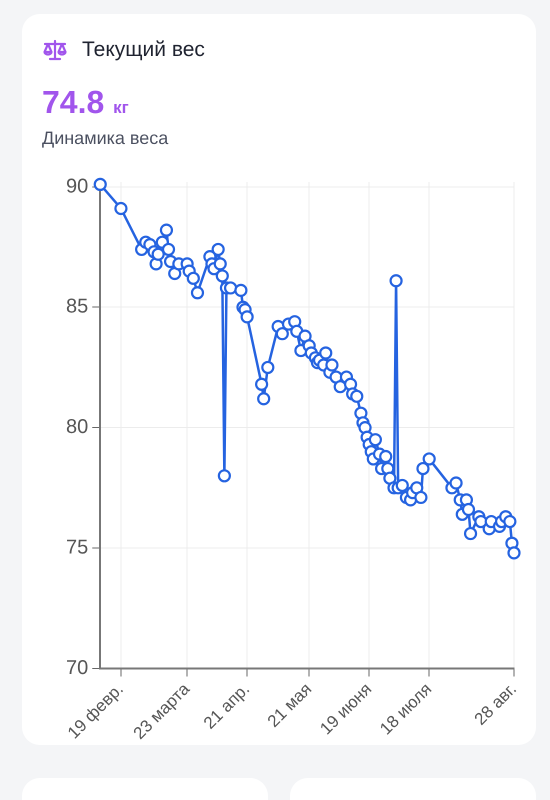  Describe the element at coordinates (85, 102) in the screenshot. I see `text: 74.8 кг` at that location.